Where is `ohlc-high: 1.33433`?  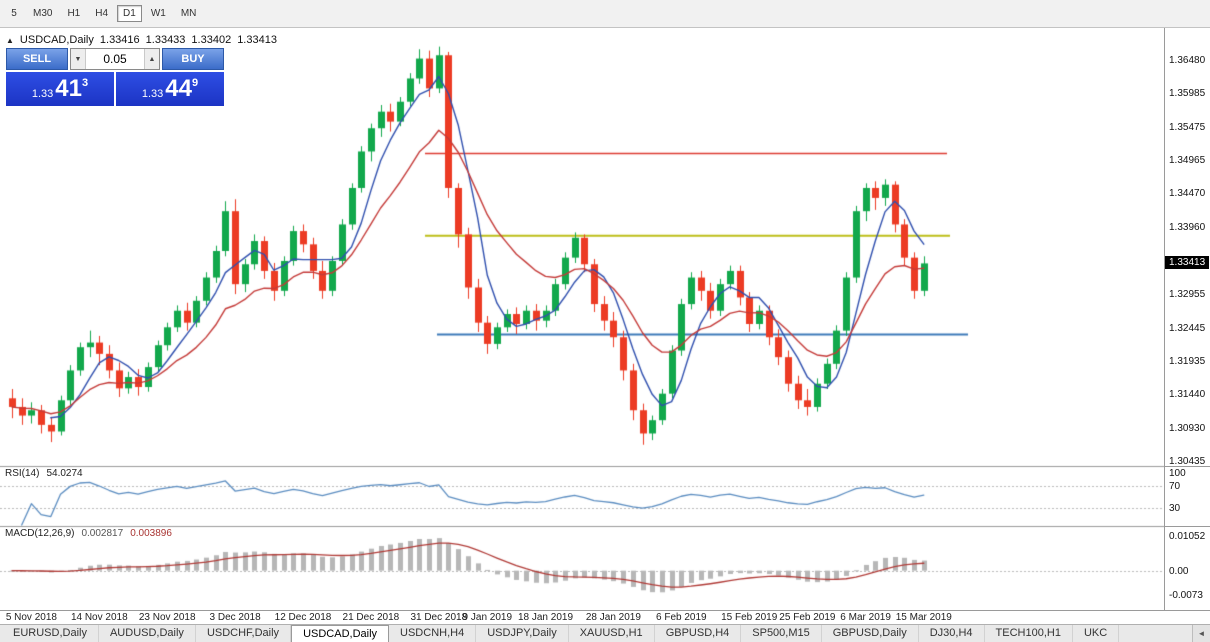 ohlc-high: 1.33433 is located at coordinates (165, 40).